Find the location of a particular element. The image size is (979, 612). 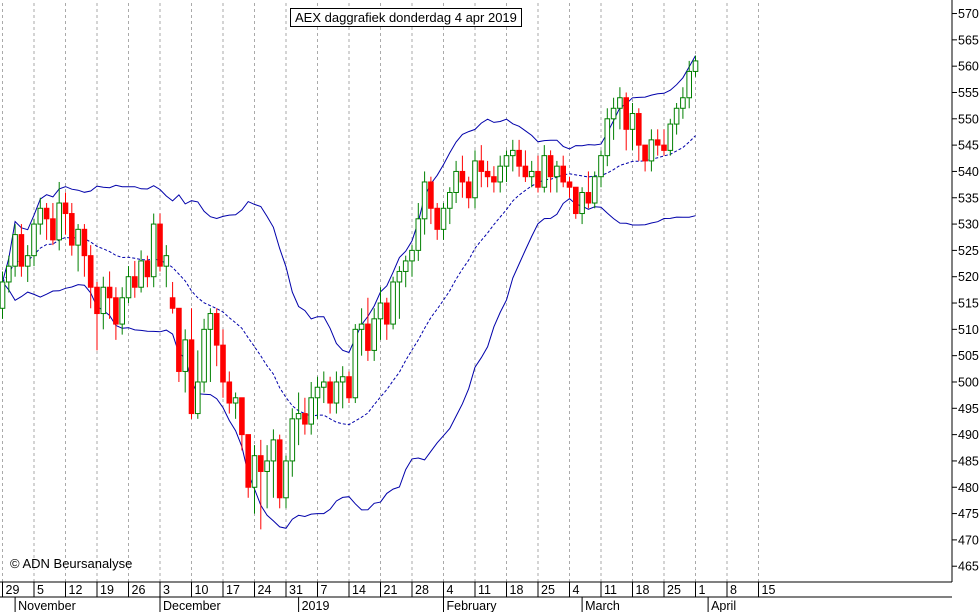

y-tick-label: 495 is located at coordinates (968, 409).